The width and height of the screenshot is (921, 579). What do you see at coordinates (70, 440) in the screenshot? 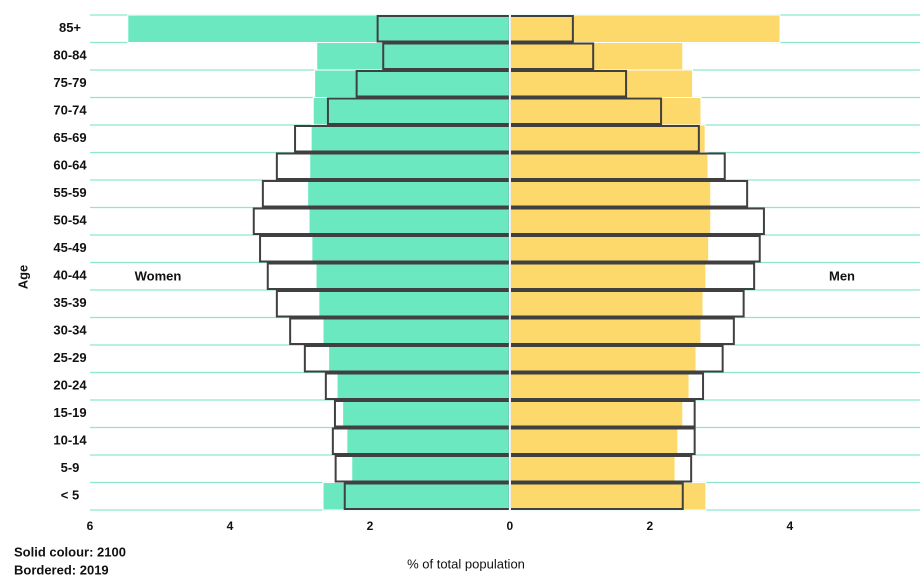
I see `y-tick-label: 10-14` at bounding box center [70, 440].